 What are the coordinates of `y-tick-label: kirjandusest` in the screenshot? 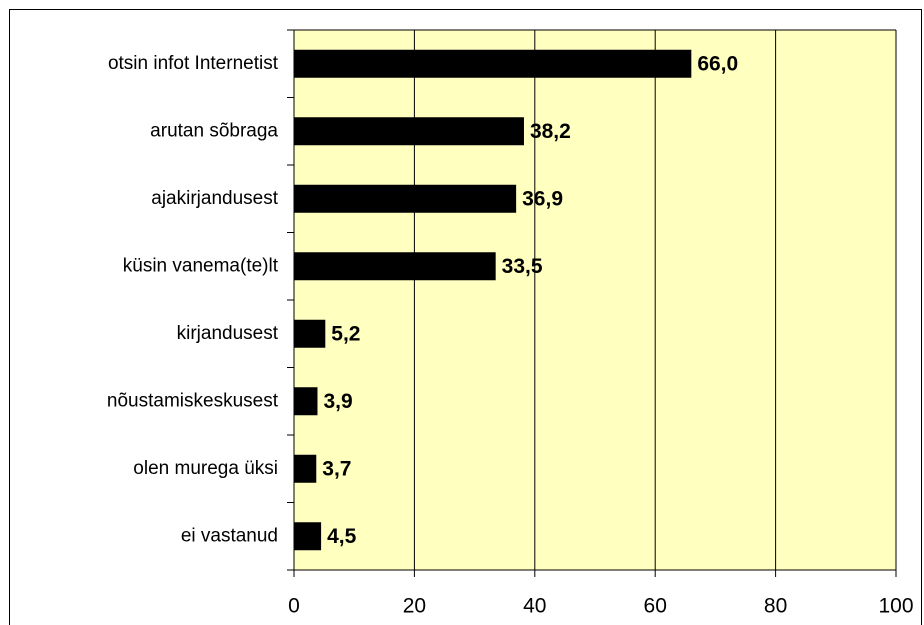 It's located at (228, 333).